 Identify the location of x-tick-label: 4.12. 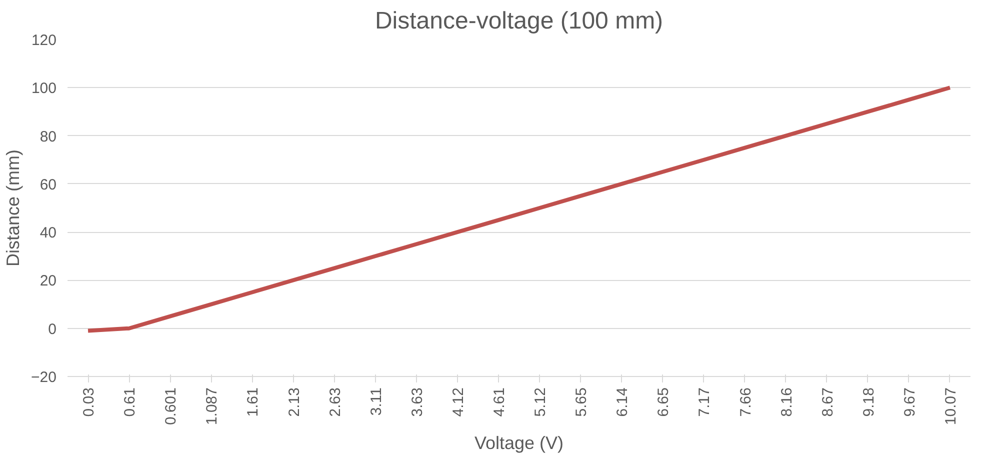
(458, 402).